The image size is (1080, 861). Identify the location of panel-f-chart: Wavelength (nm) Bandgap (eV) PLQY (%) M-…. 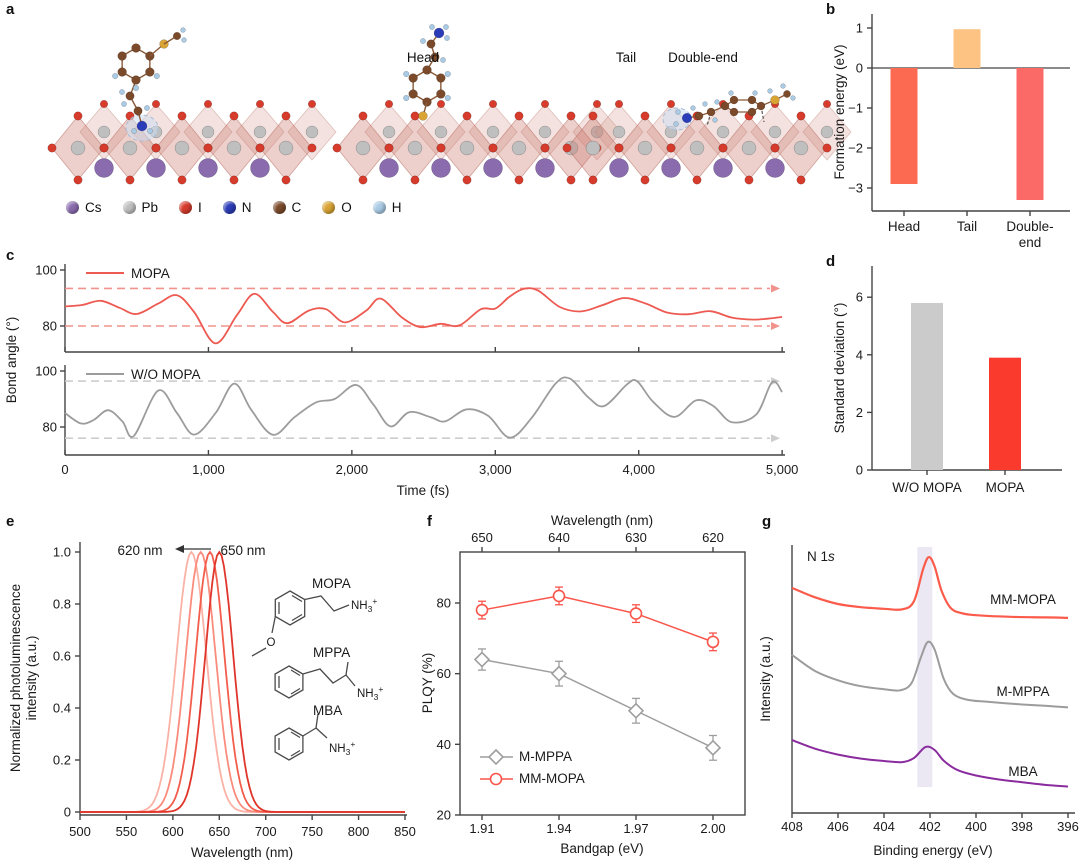
(583, 684).